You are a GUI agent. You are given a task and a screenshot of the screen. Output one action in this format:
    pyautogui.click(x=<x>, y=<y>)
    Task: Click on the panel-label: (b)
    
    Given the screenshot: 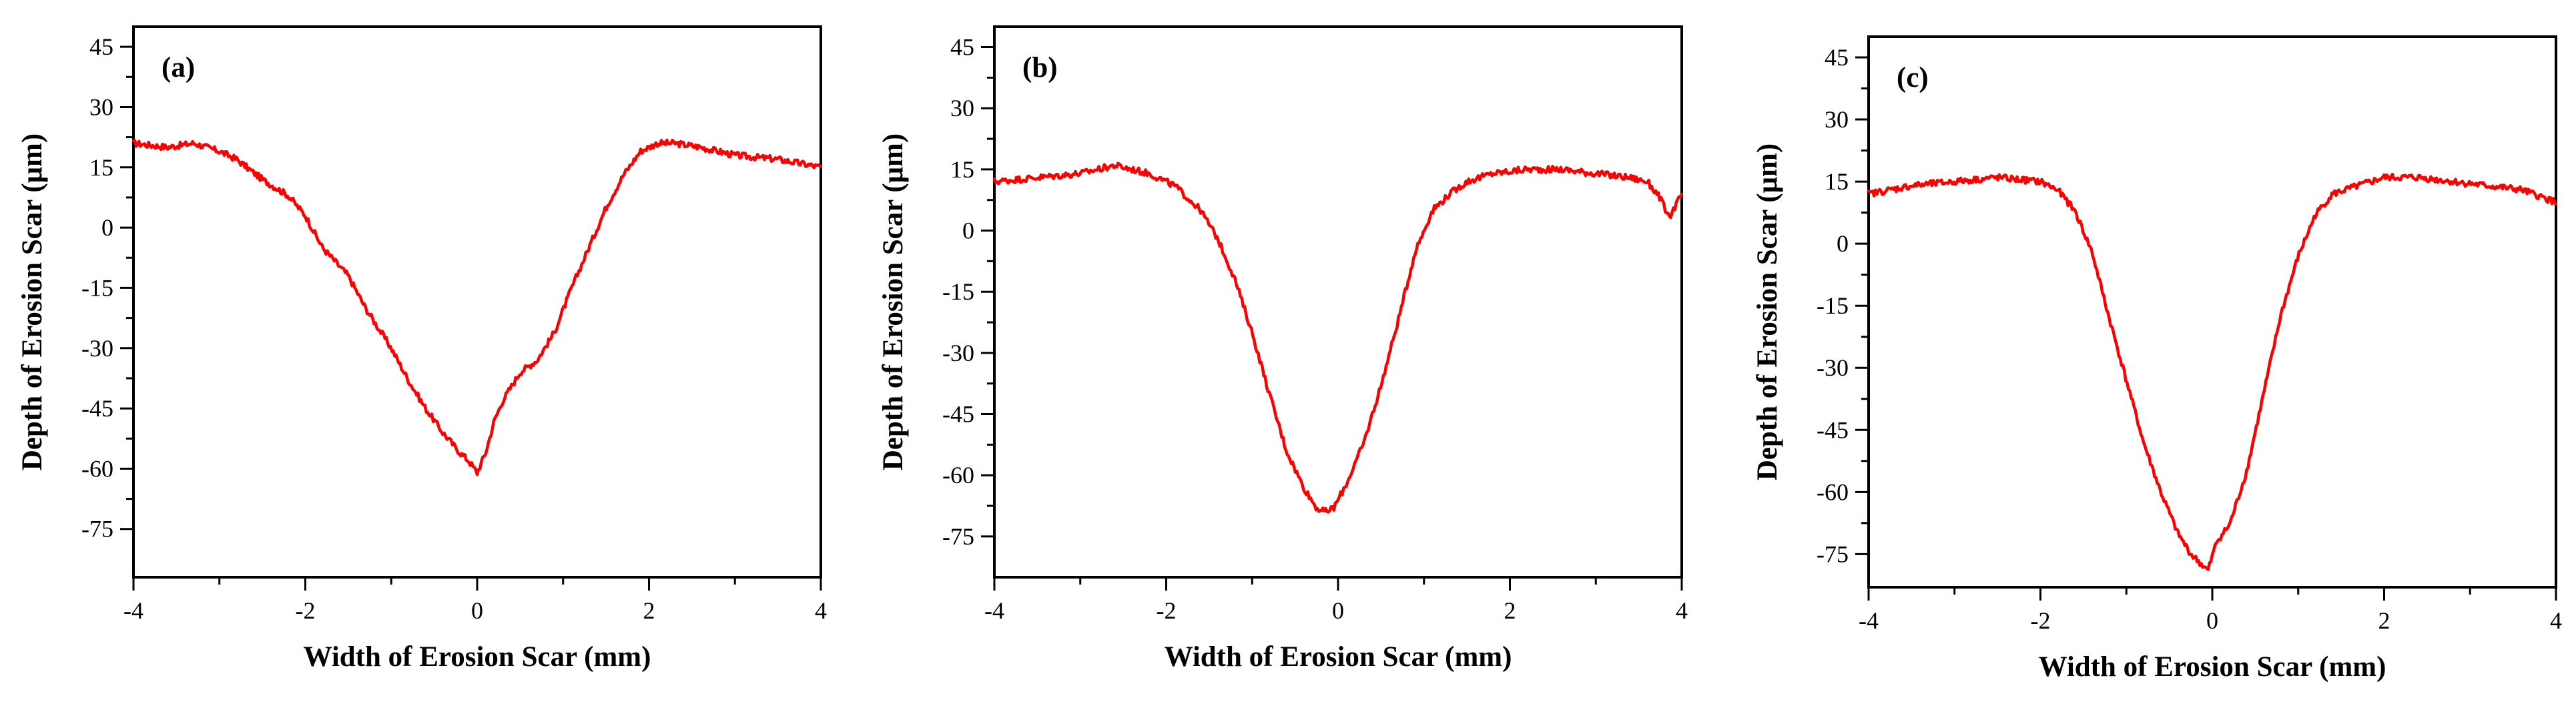 What is the action you would take?
    pyautogui.click(x=1040, y=67)
    